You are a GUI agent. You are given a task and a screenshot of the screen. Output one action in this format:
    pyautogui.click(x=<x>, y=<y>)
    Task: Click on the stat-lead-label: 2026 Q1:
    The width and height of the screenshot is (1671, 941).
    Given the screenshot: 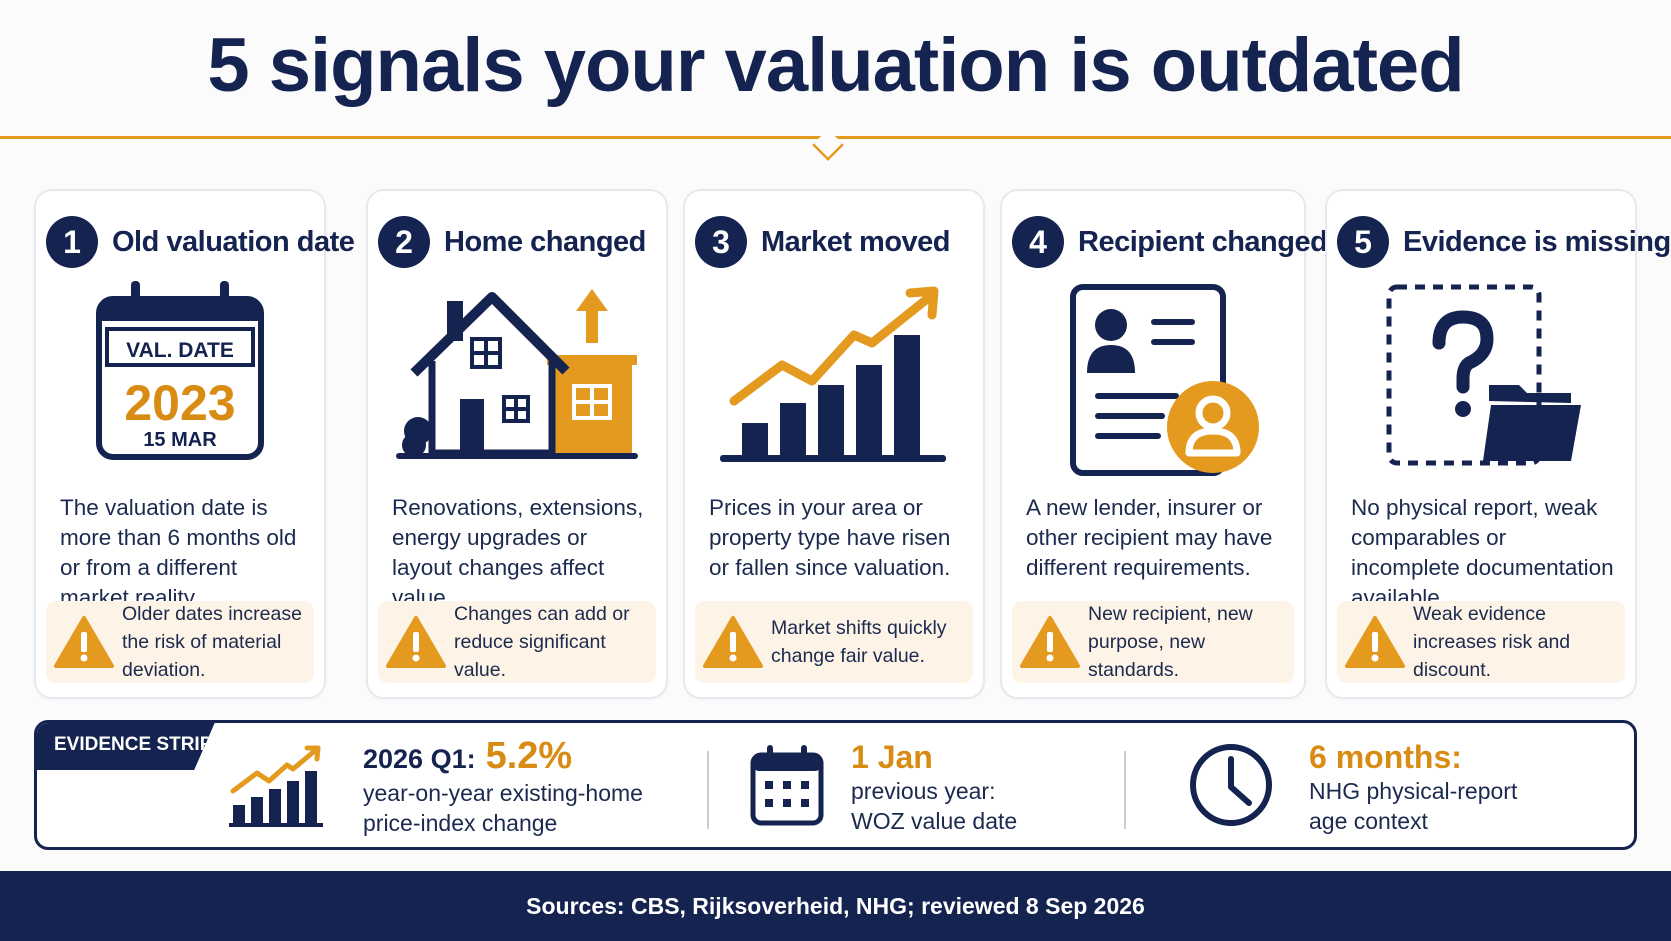 What is the action you would take?
    pyautogui.click(x=419, y=759)
    